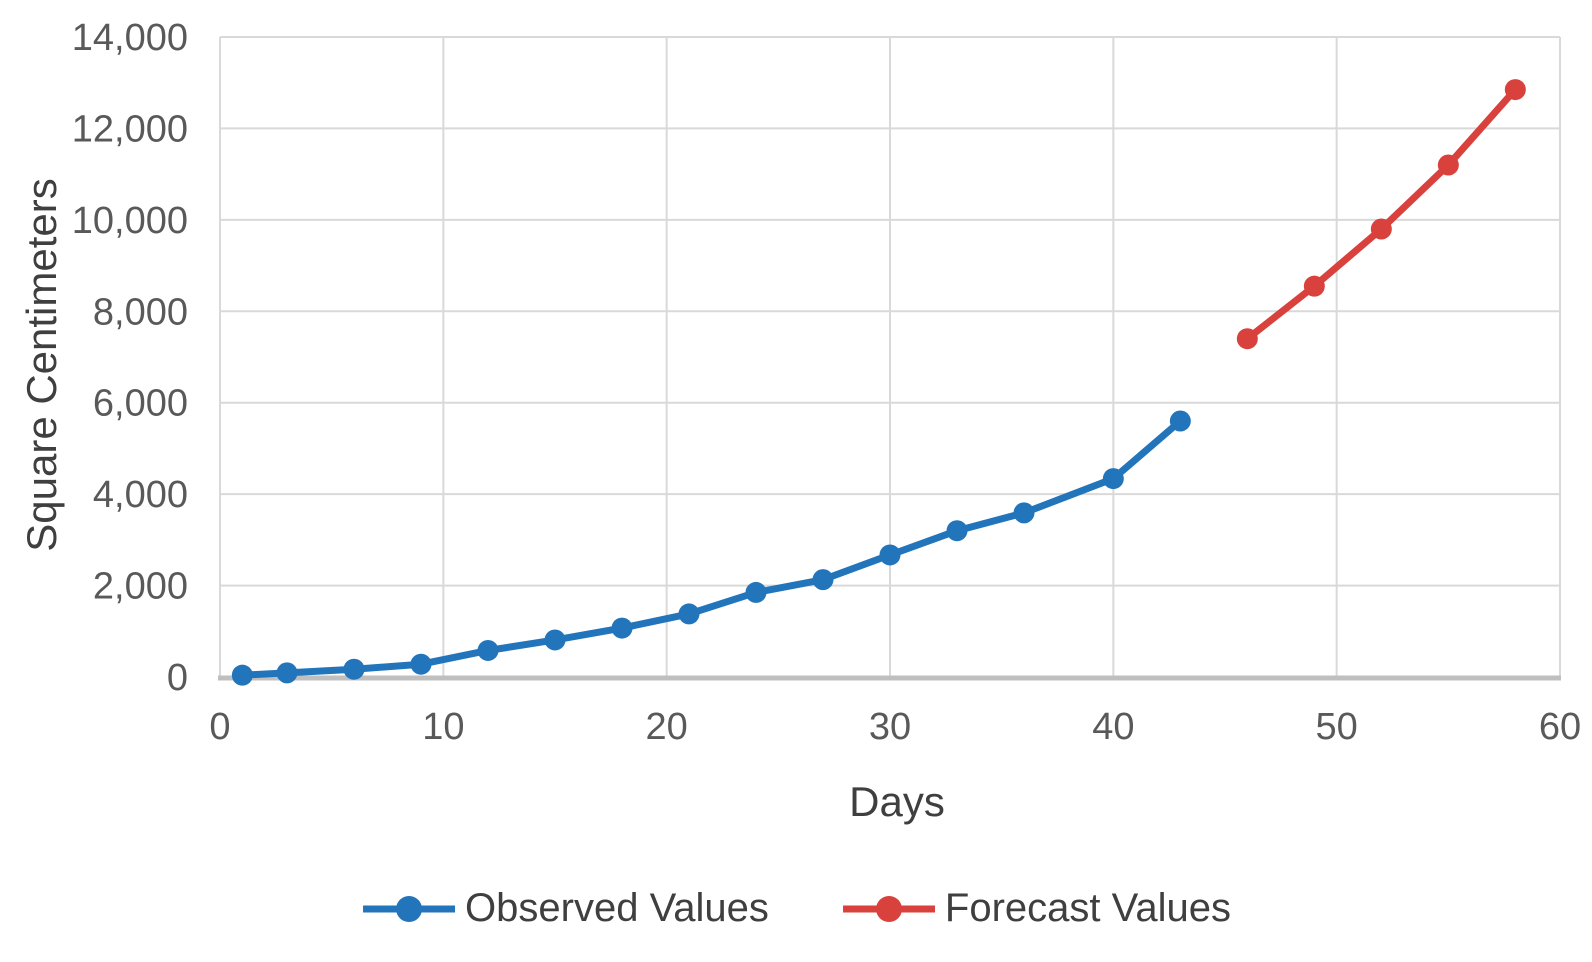  What do you see at coordinates (890, 727) in the screenshot?
I see `svg-text: 30` at bounding box center [890, 727].